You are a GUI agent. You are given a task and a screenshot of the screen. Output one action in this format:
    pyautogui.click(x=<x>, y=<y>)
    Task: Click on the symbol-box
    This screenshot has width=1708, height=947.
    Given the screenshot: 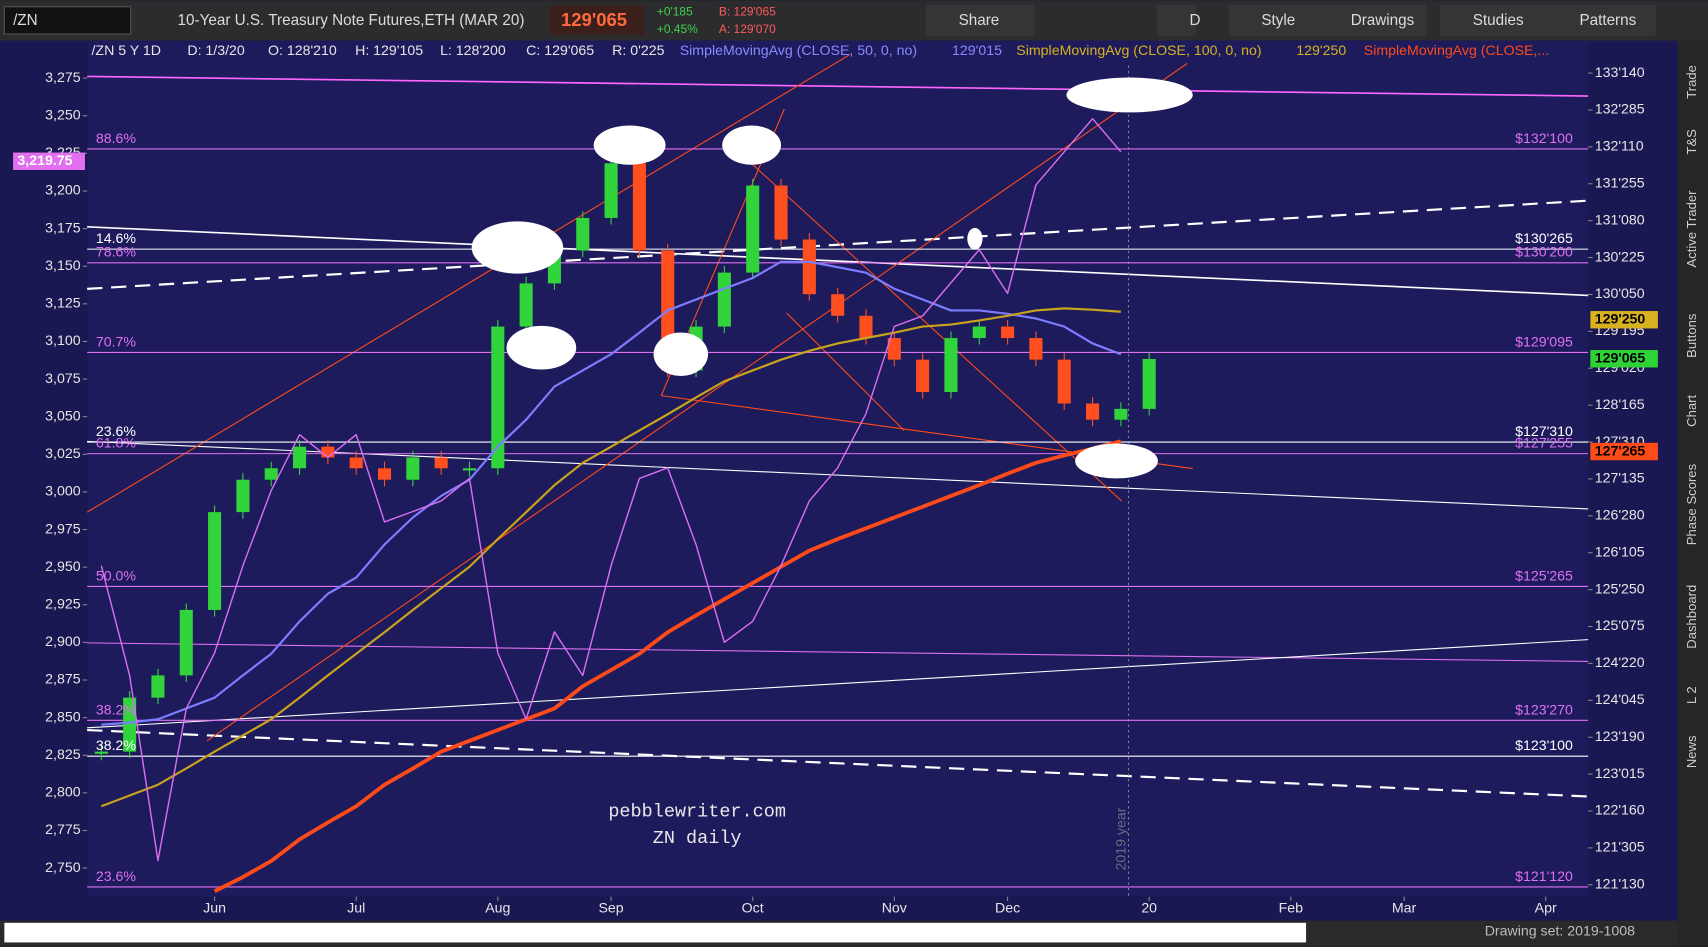 What is the action you would take?
    pyautogui.click(x=67, y=20)
    